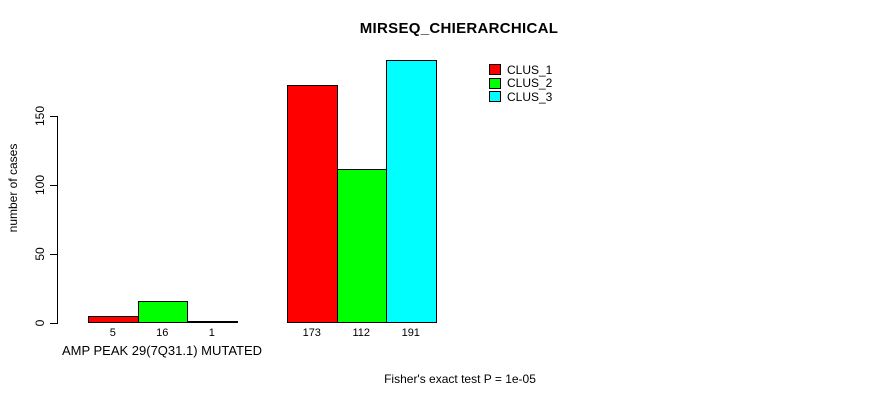  Describe the element at coordinates (311, 333) in the screenshot. I see `bar-value-label: 173` at that location.